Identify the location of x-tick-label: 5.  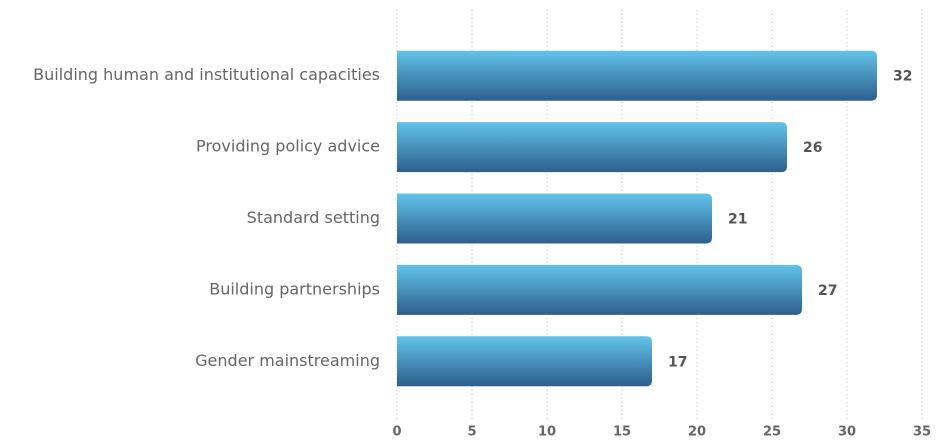
(471, 432).